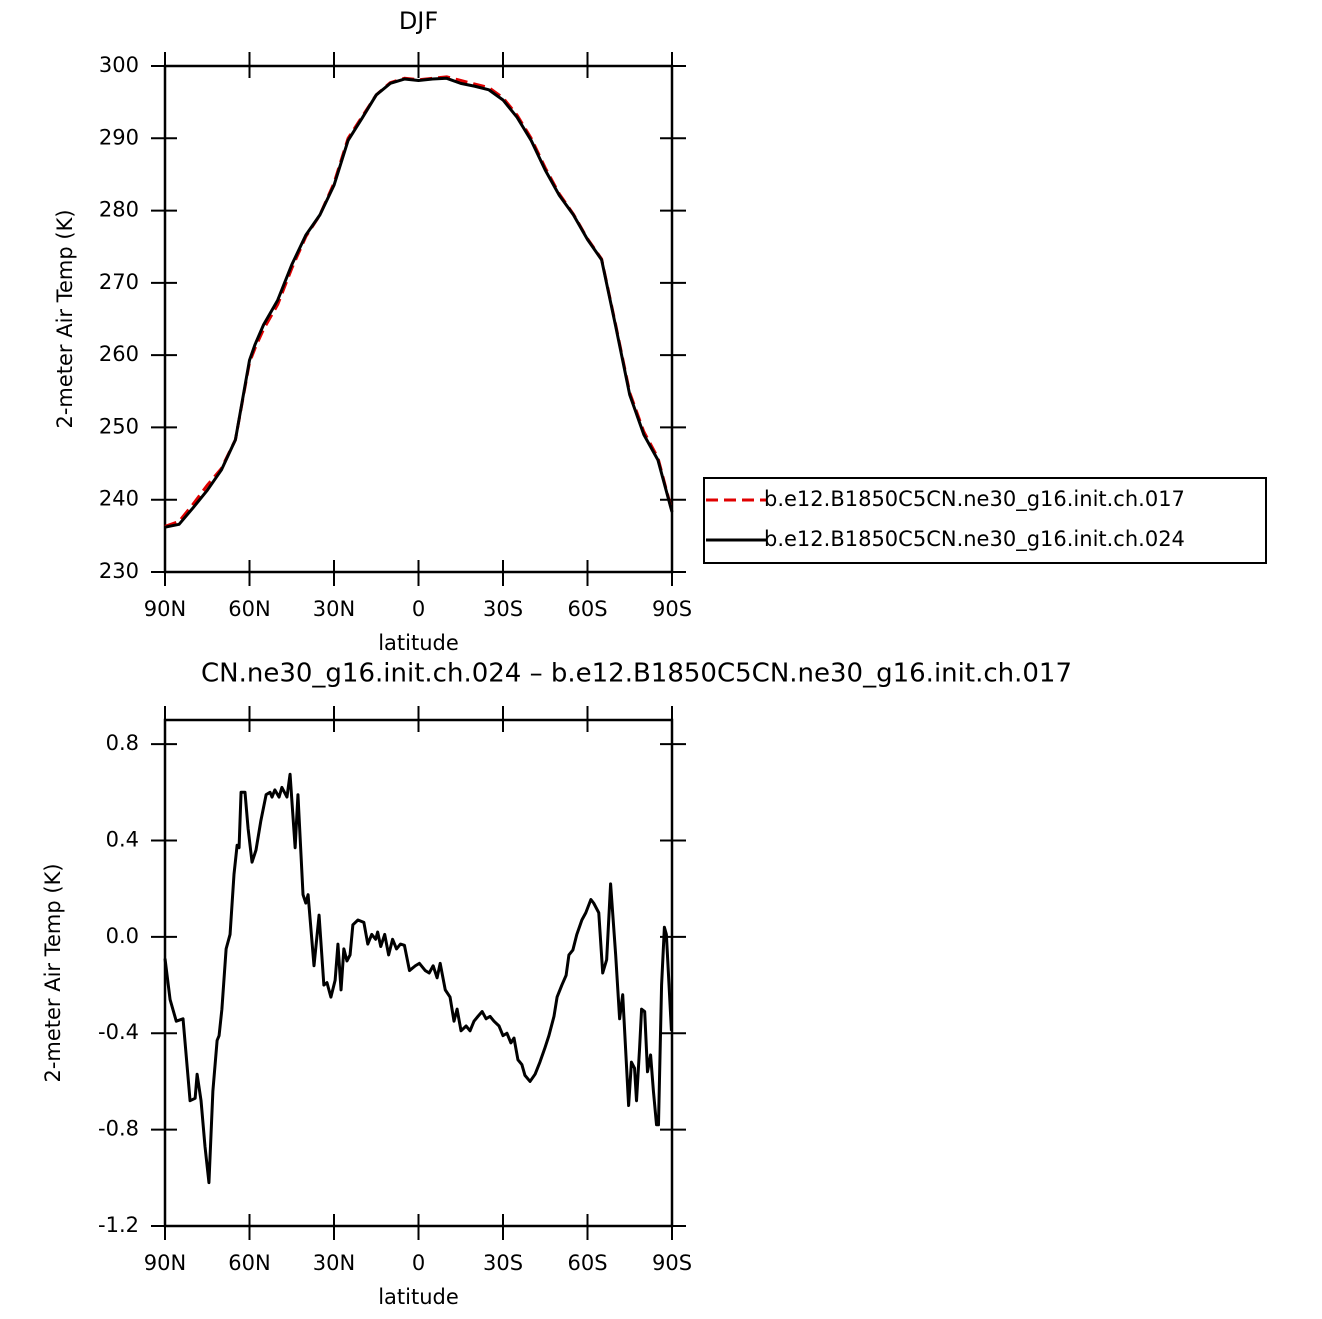  Describe the element at coordinates (122, 839) in the screenshot. I see `y-tick-label: 0.4` at that location.